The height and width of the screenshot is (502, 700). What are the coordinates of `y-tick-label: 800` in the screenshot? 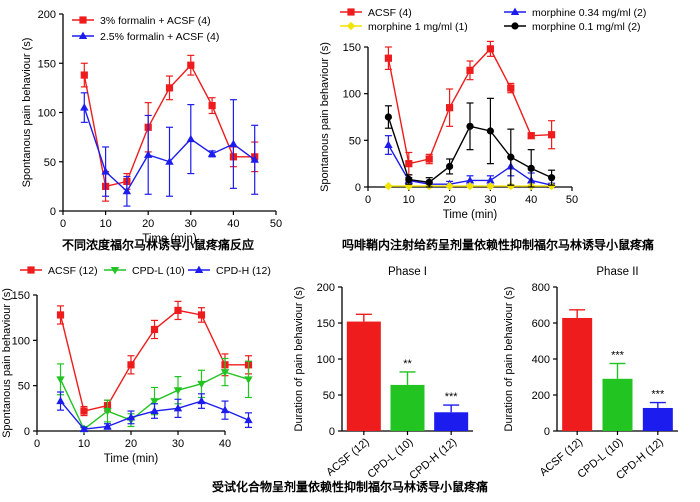 It's located at (541, 288).